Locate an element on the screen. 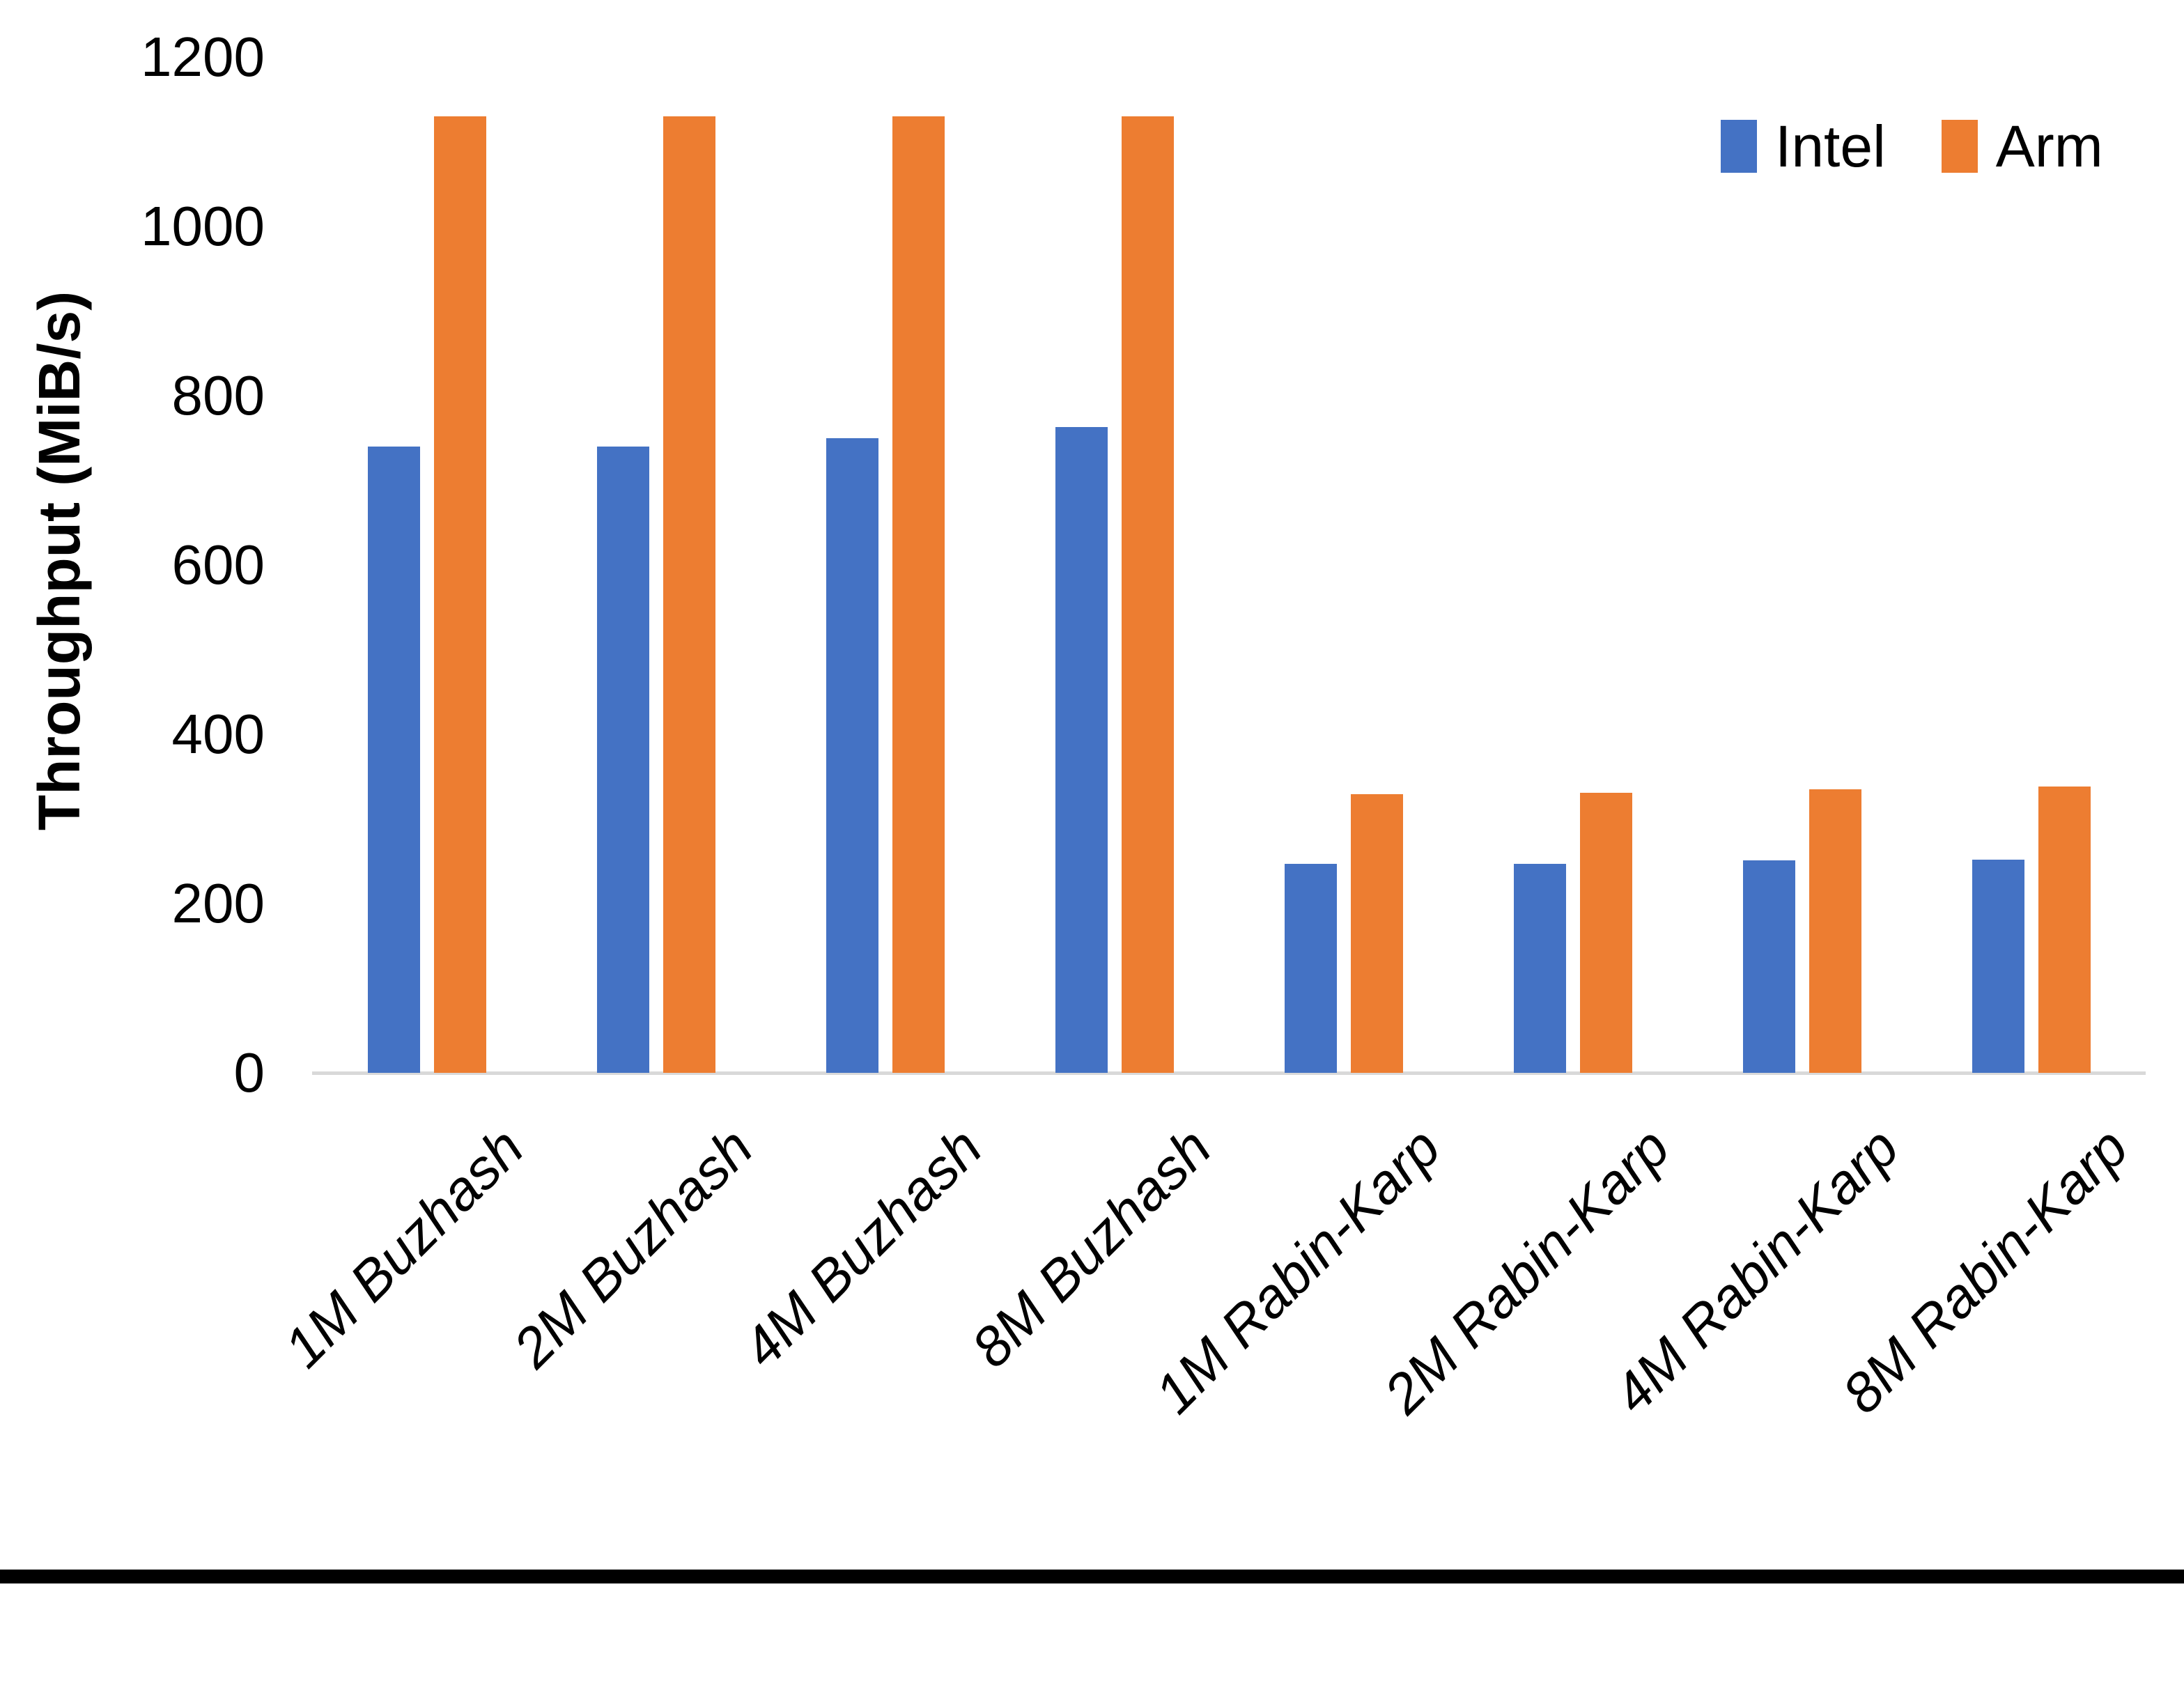 The width and height of the screenshot is (2184, 1704). bar-intel-4m-buzhash is located at coordinates (852, 755).